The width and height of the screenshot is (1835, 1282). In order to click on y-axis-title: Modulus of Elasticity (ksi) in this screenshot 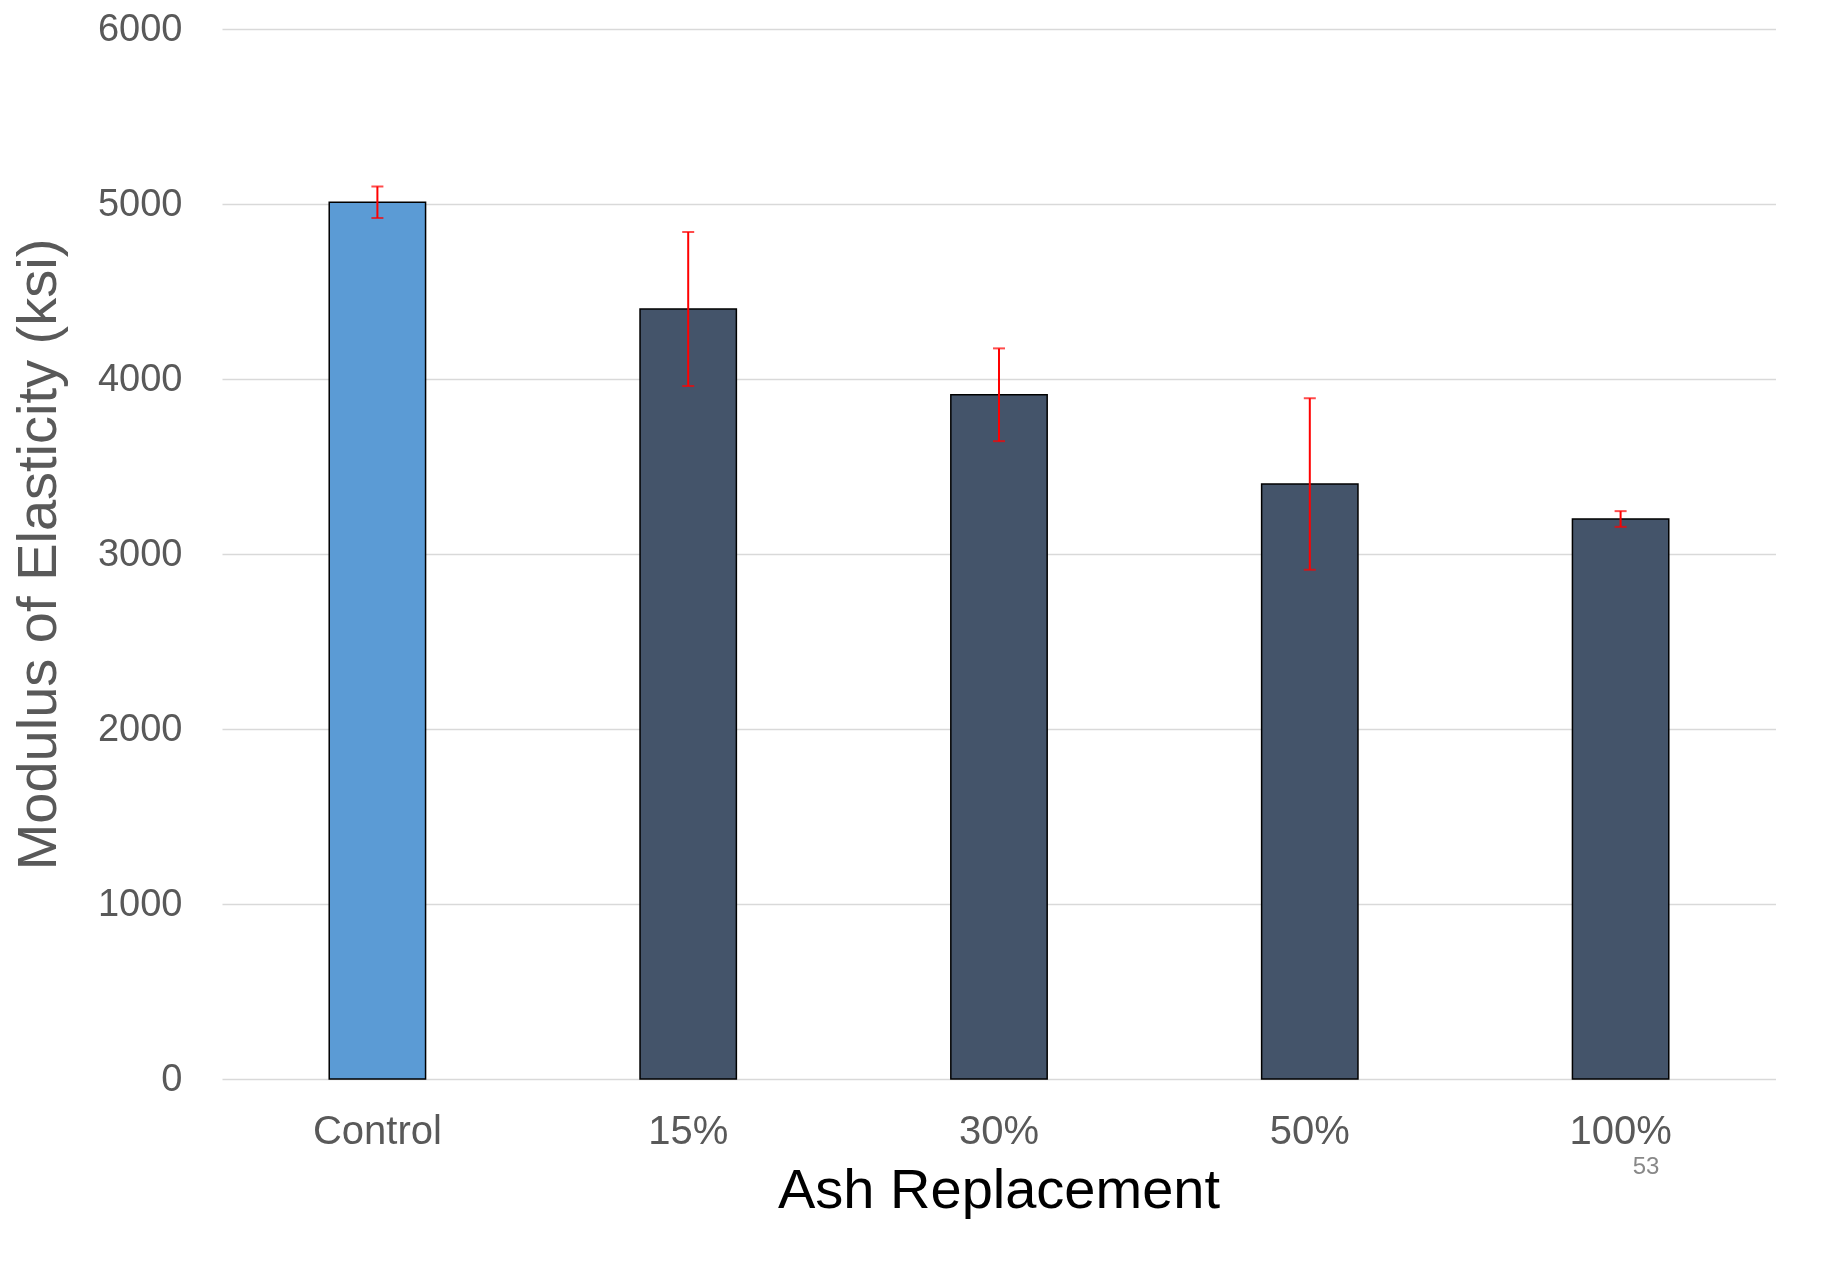, I will do `click(36, 554)`.